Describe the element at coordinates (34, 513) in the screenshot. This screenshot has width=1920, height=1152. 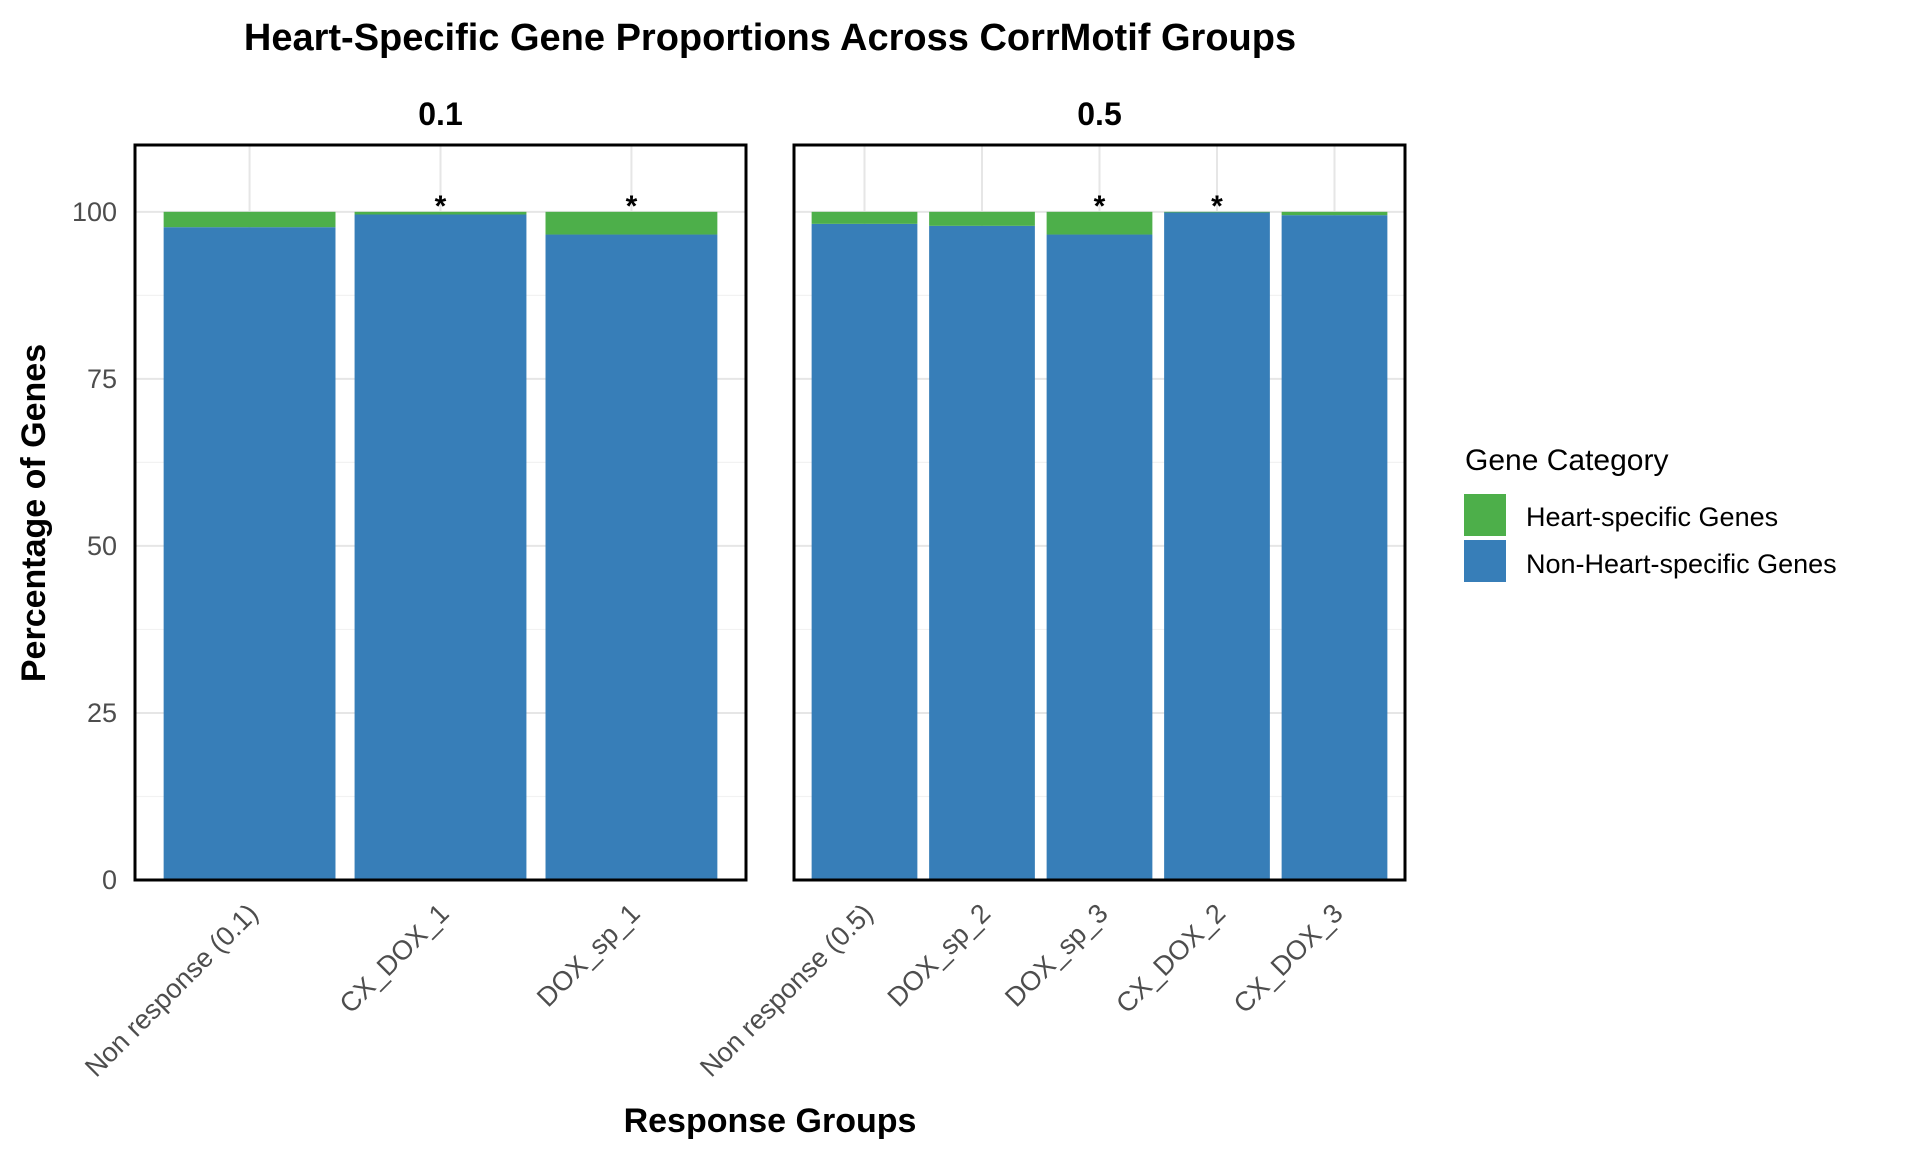
I see `y-axis-title: Percentage of Genes` at that location.